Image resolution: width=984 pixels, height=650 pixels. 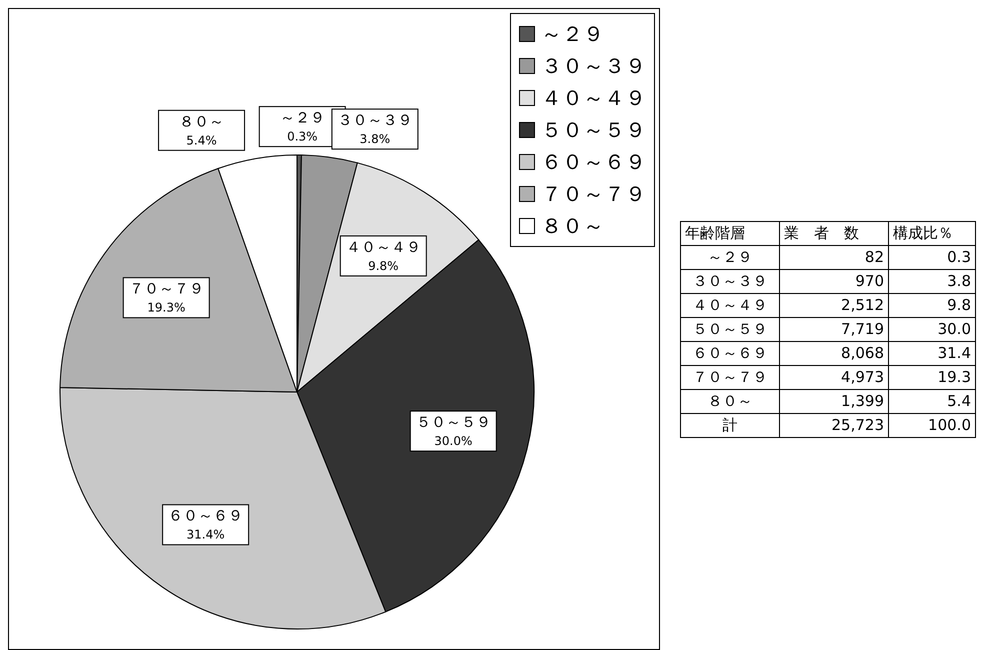 What do you see at coordinates (302, 137) in the screenshot?
I see `data-label: 0.3%` at bounding box center [302, 137].